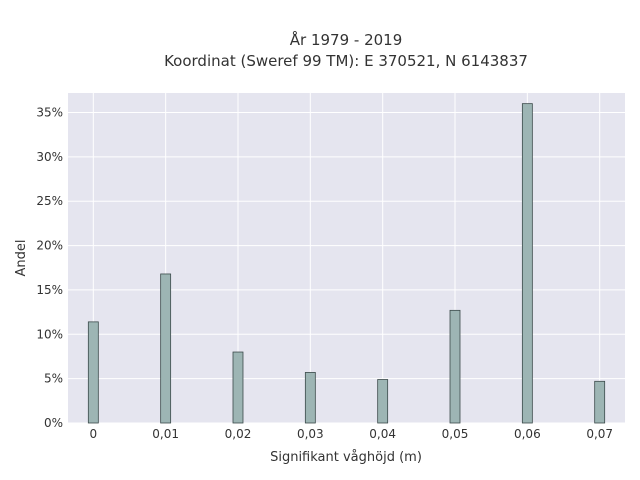  I want to click on chart-title: År 1979 - 2019, so click(346, 39).